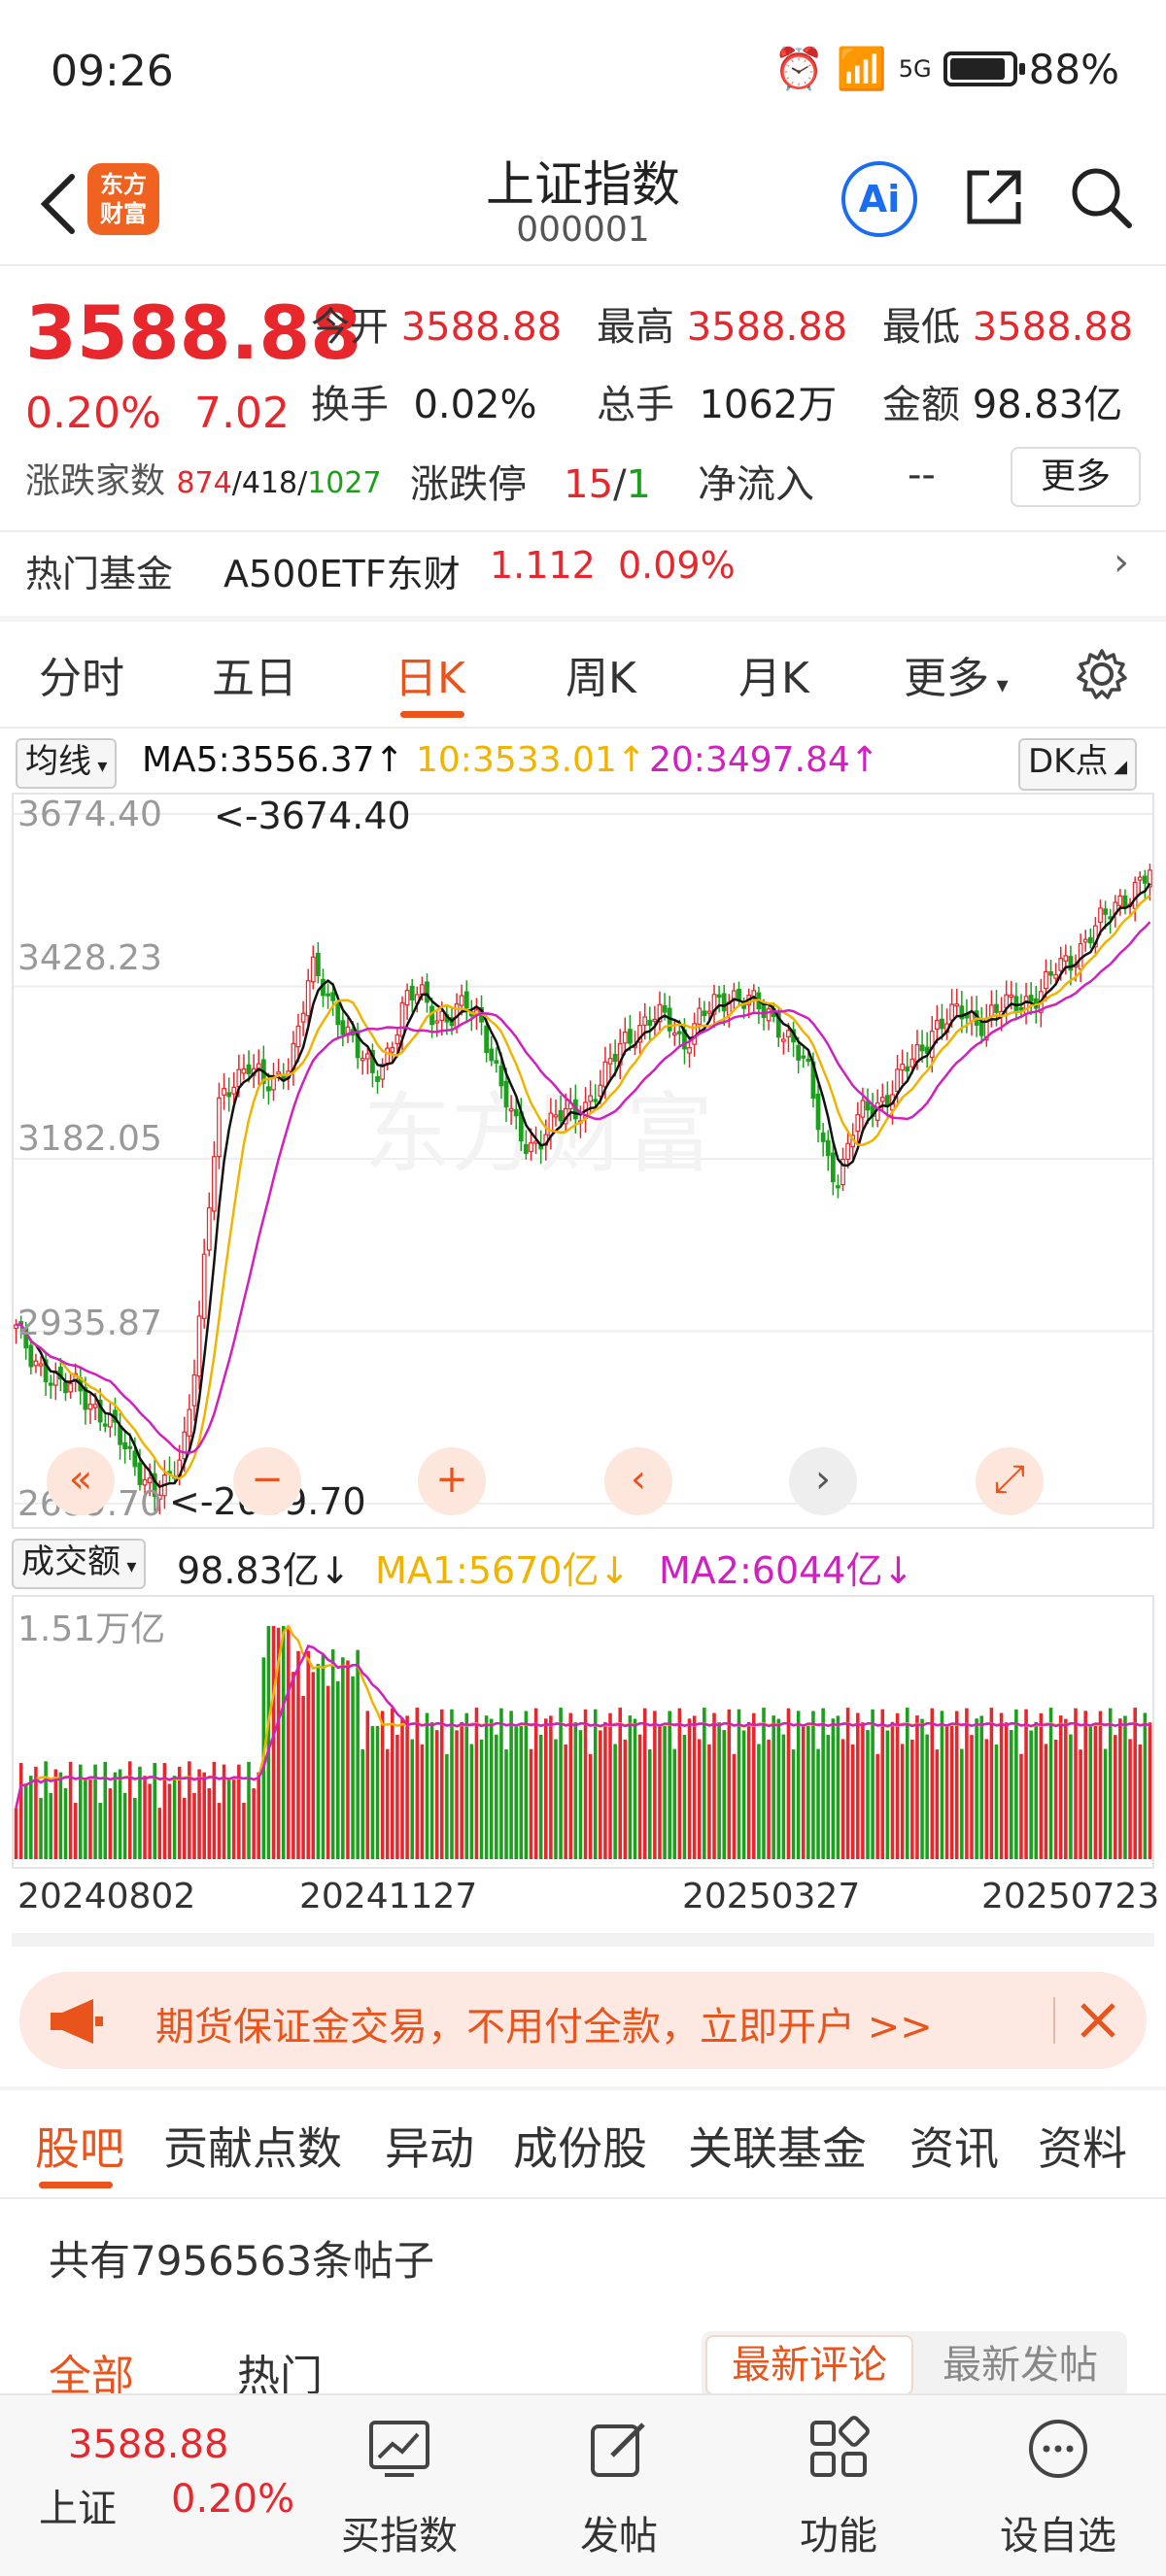 This screenshot has width=1166, height=2576. I want to click on tab-contribution: 贡献点数, so click(252, 2148).